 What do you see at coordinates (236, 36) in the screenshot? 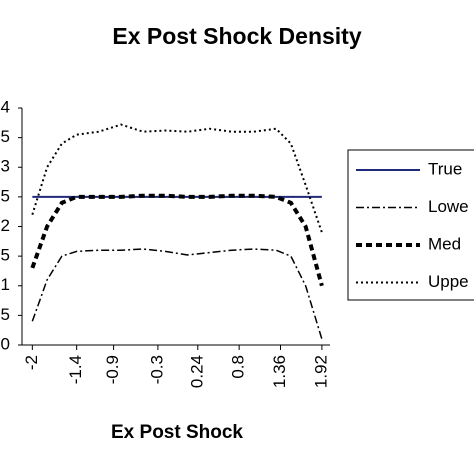
I see `chart-title: Ex Post Shock Density` at bounding box center [236, 36].